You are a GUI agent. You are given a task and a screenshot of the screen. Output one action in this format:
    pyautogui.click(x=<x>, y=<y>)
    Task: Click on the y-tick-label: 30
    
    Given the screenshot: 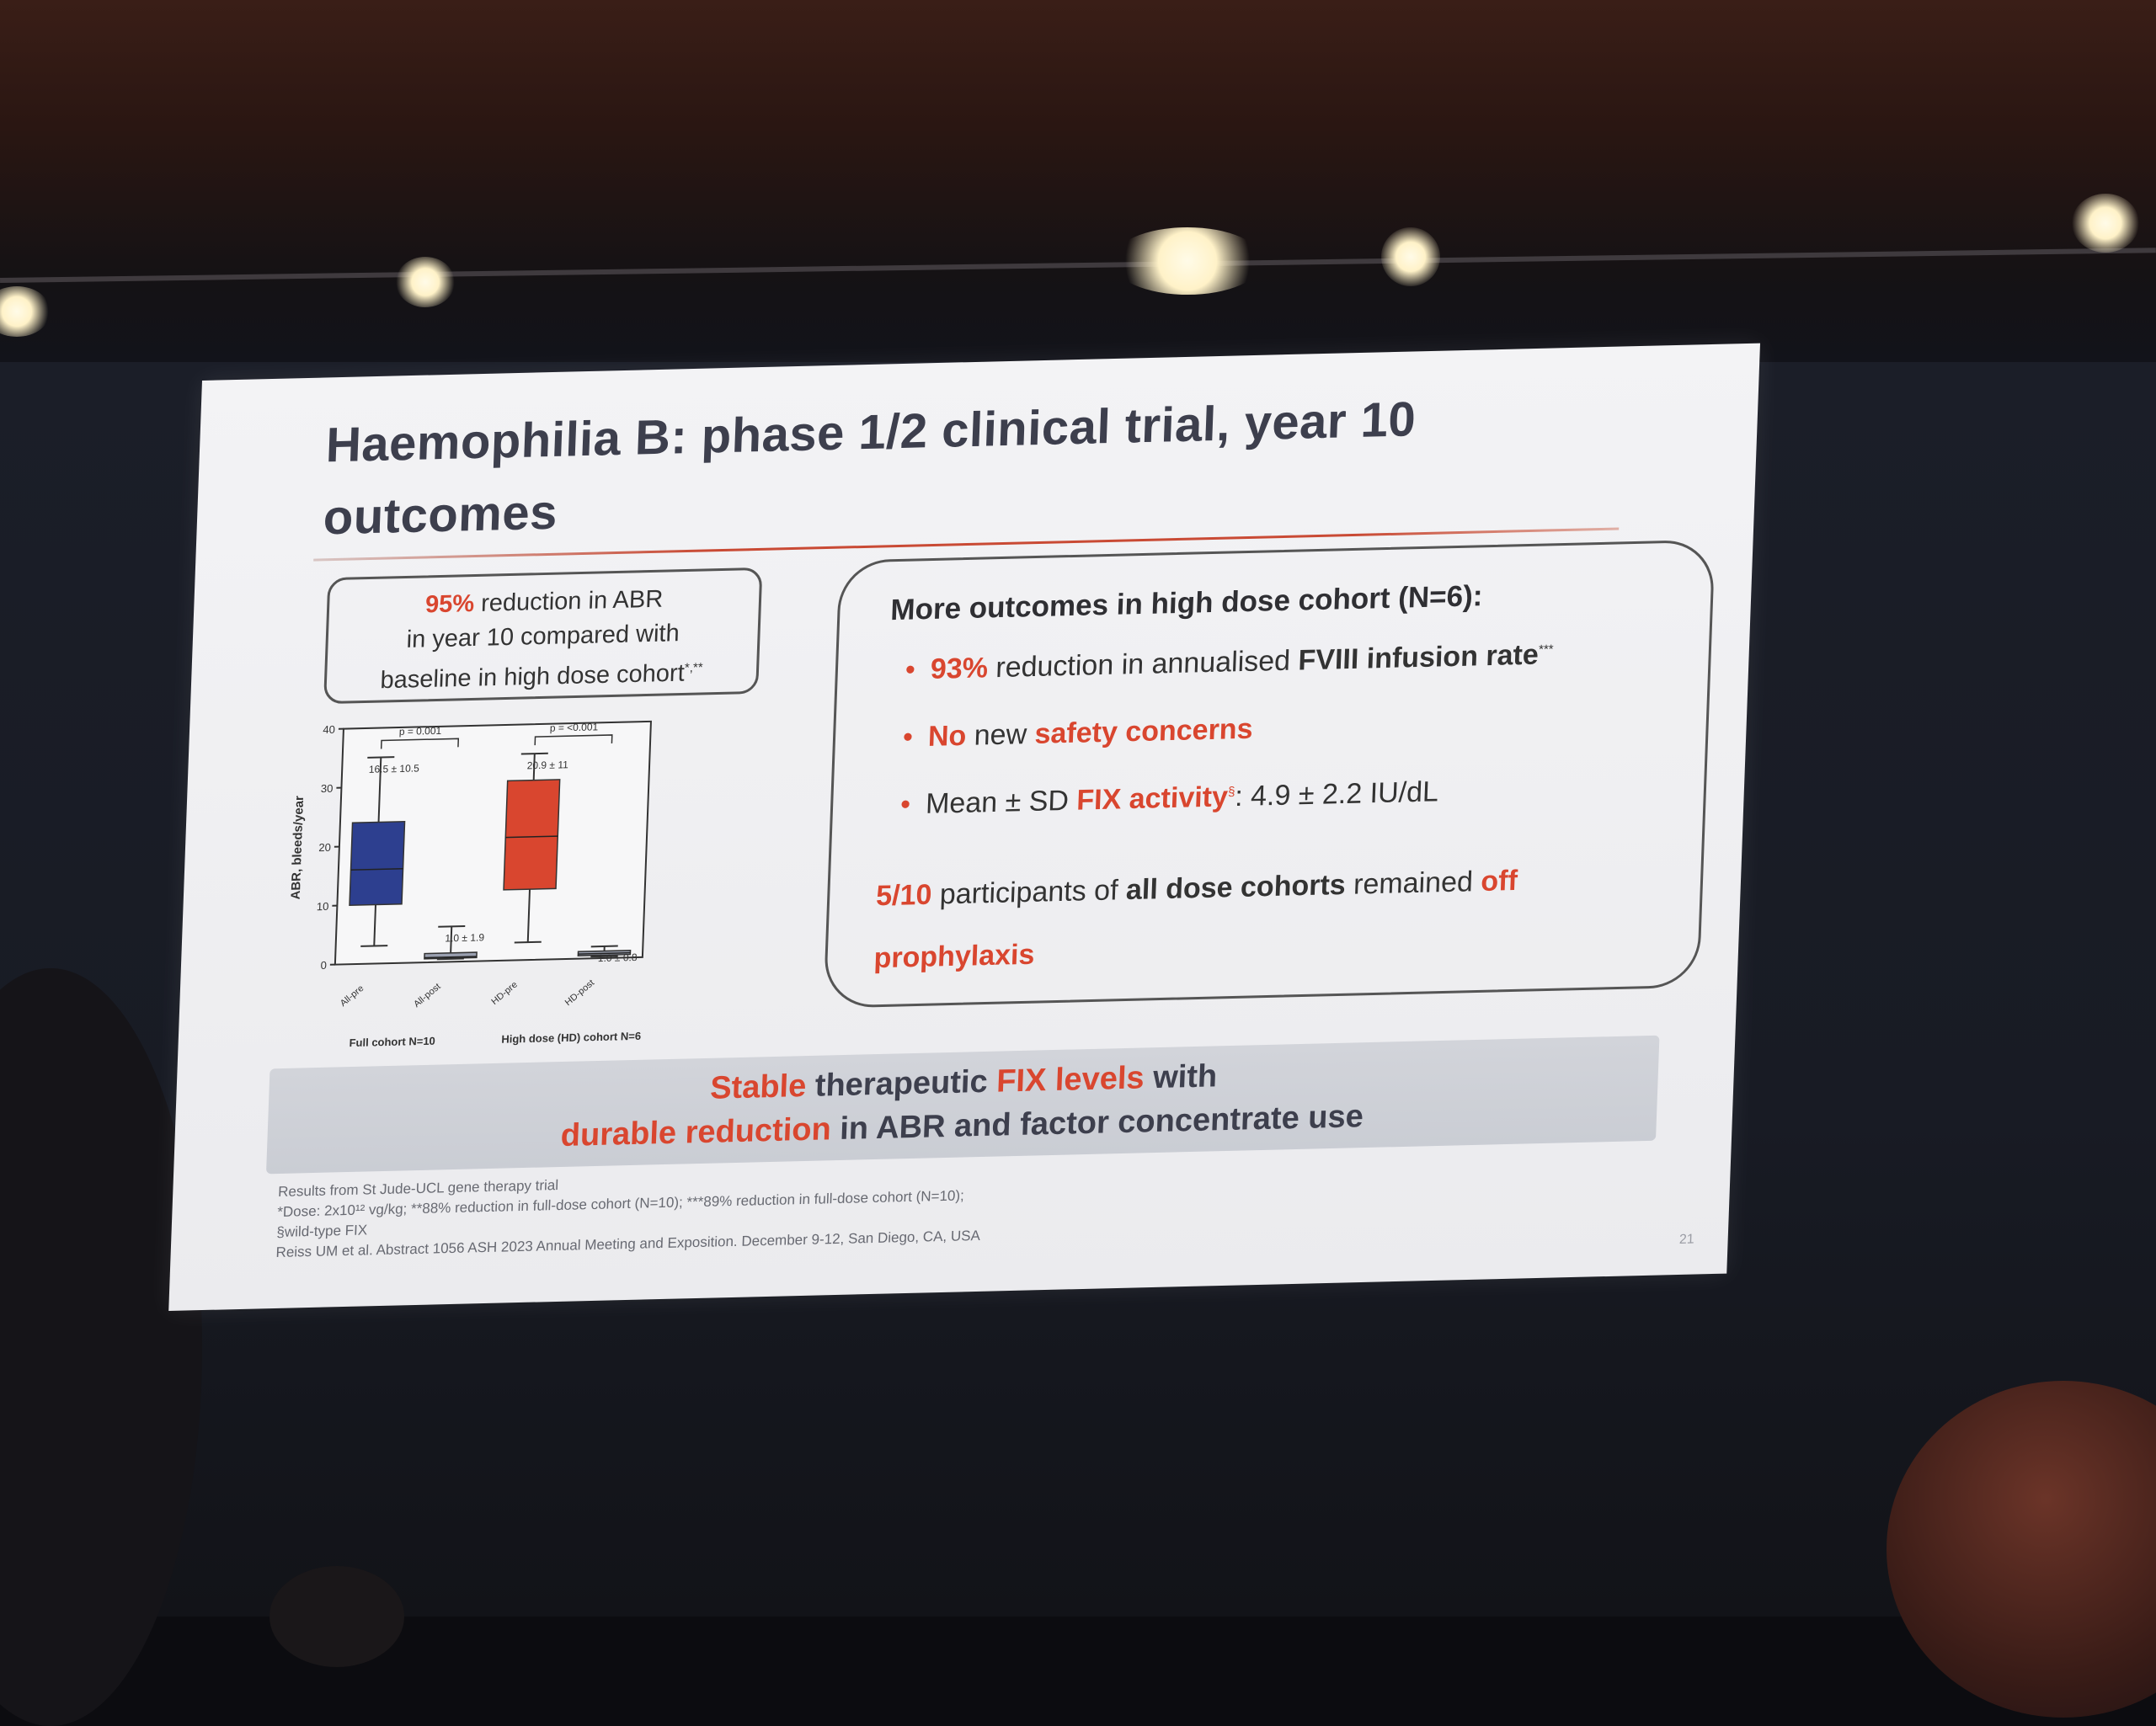 What is the action you would take?
    pyautogui.click(x=327, y=788)
    